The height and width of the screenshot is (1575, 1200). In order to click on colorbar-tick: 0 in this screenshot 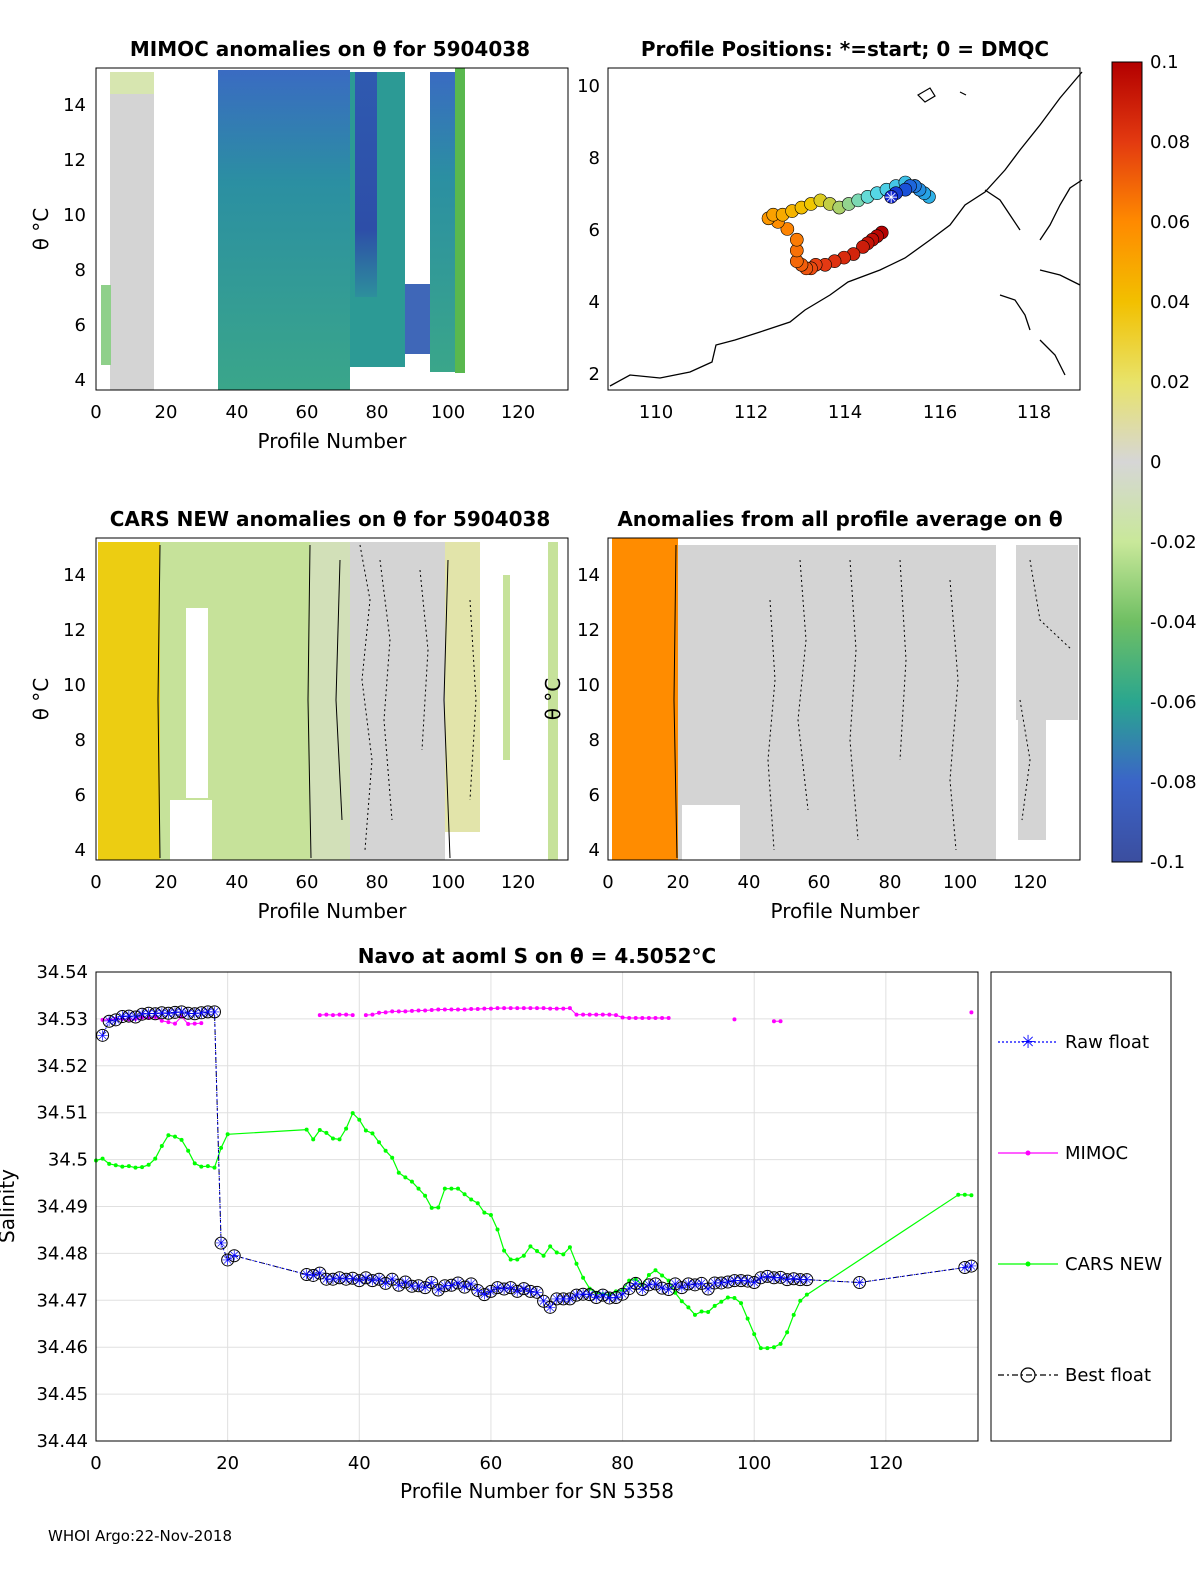, I will do `click(1155, 462)`.